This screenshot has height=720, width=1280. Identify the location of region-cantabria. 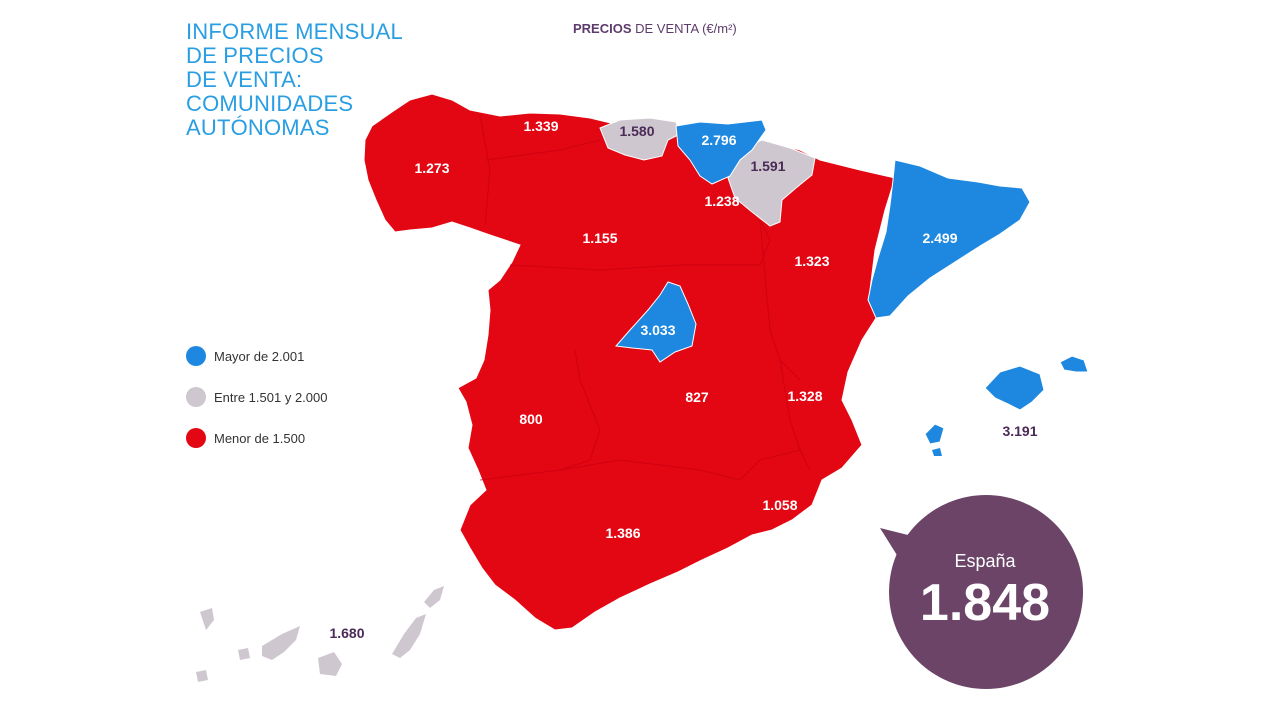
(640, 139).